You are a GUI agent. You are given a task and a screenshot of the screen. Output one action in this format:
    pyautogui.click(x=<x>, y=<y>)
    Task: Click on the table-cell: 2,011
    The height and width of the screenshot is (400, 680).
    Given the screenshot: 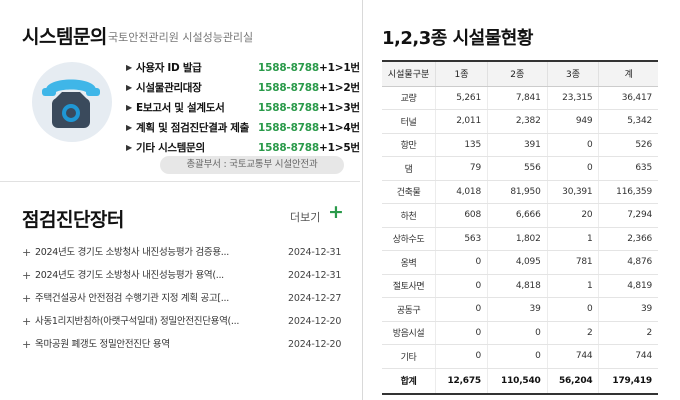 What is the action you would take?
    pyautogui.click(x=461, y=121)
    